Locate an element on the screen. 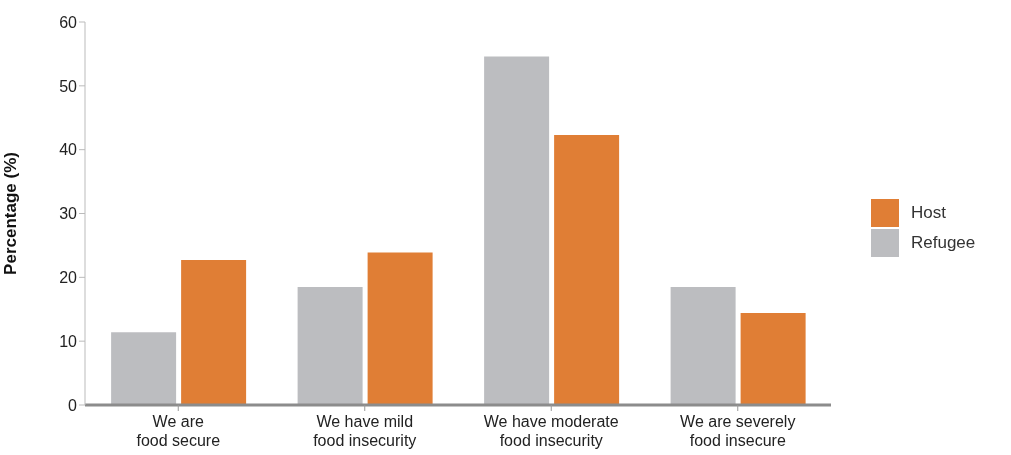 The width and height of the screenshot is (1011, 455). x-tick-label: We have moderate food insecurity is located at coordinates (551, 431).